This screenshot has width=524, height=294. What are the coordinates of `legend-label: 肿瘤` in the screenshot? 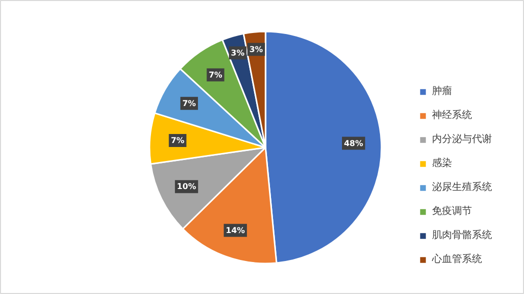 It's located at (442, 91).